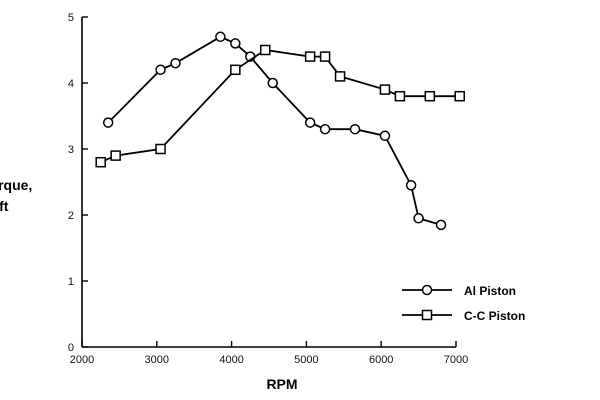  What do you see at coordinates (494, 316) in the screenshot?
I see `legend-label-cc-piston: C-C Piston` at bounding box center [494, 316].